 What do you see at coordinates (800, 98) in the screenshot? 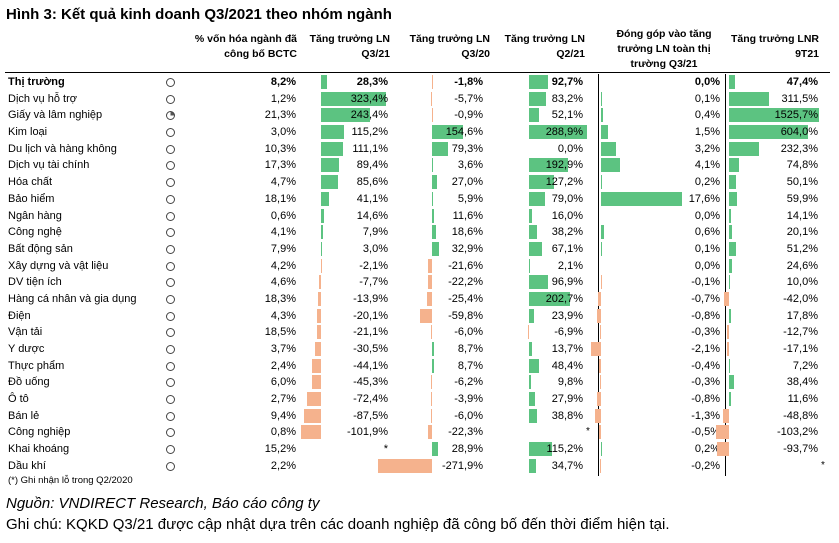
I see `ytd-value: 311,5%` at bounding box center [800, 98].